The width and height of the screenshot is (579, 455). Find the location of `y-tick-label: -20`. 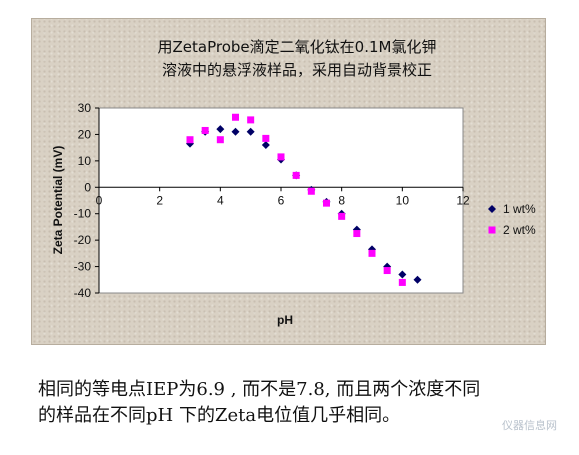

y-tick-label: -20 is located at coordinates (83, 240).